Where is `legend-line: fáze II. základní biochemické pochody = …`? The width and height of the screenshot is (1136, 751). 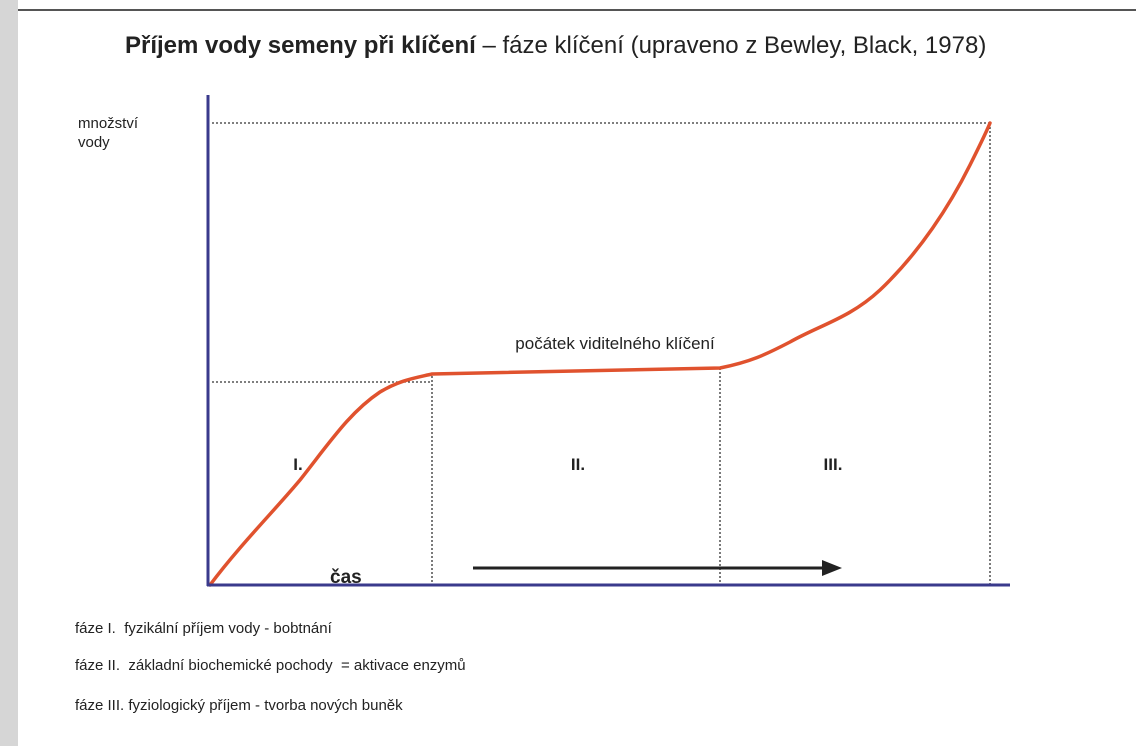 legend-line: fáze II. základní biochemické pochody = … is located at coordinates (270, 665).